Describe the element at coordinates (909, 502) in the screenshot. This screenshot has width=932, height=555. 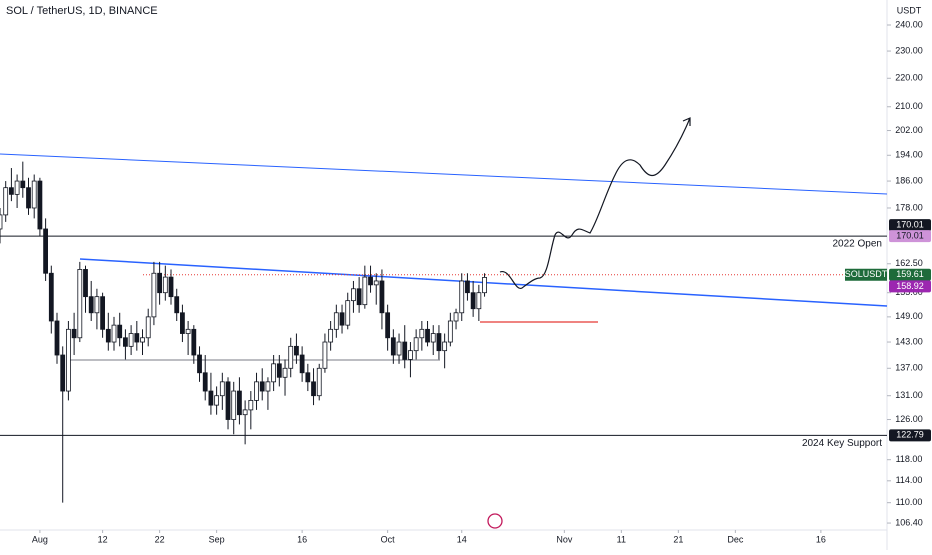
I see `y-tick-label: 110.00` at that location.